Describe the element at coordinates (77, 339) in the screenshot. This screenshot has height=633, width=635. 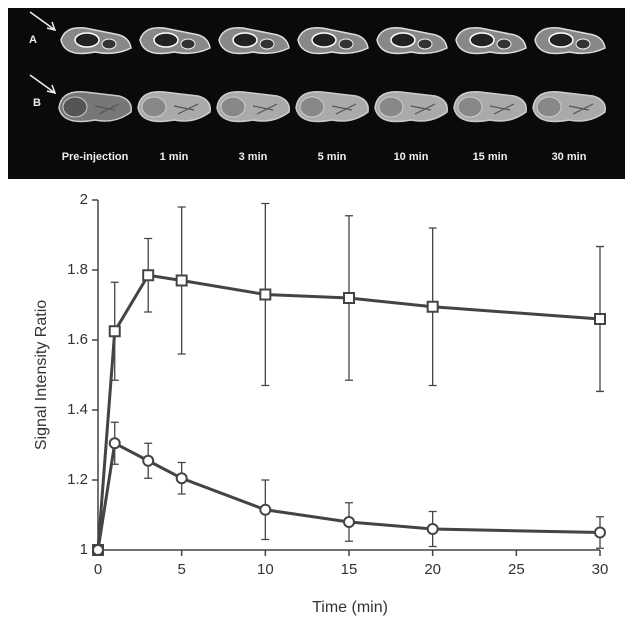
I see `y-tick-label: 1.6` at that location.